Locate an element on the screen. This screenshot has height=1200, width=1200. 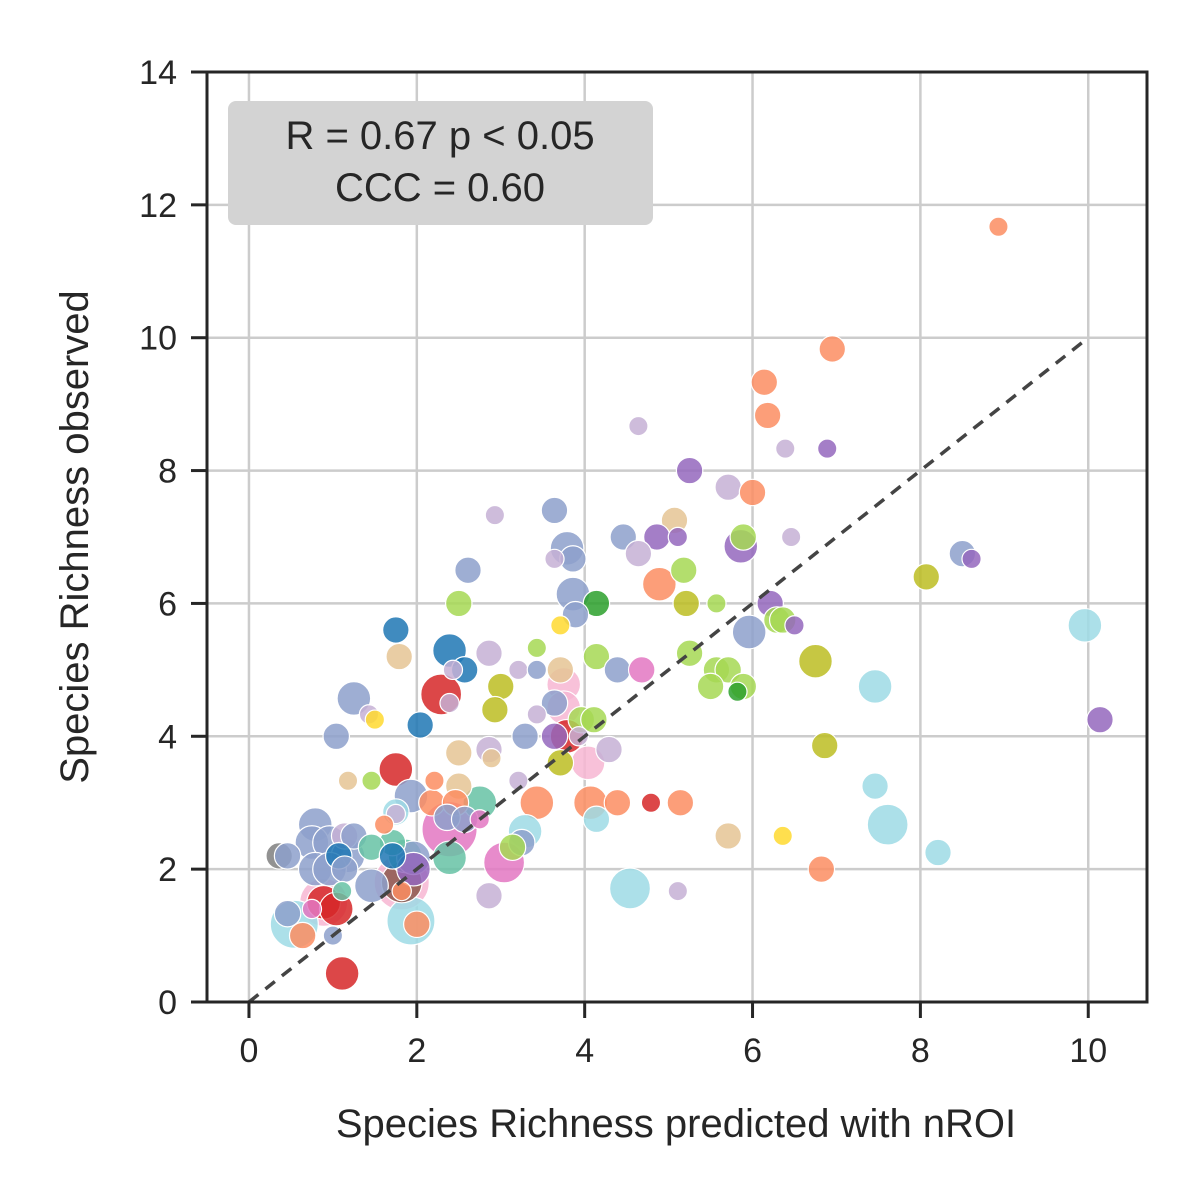
stats-annotation: R = 0.67 p < 0.05 CCC = 0.60 is located at coordinates (440, 163).